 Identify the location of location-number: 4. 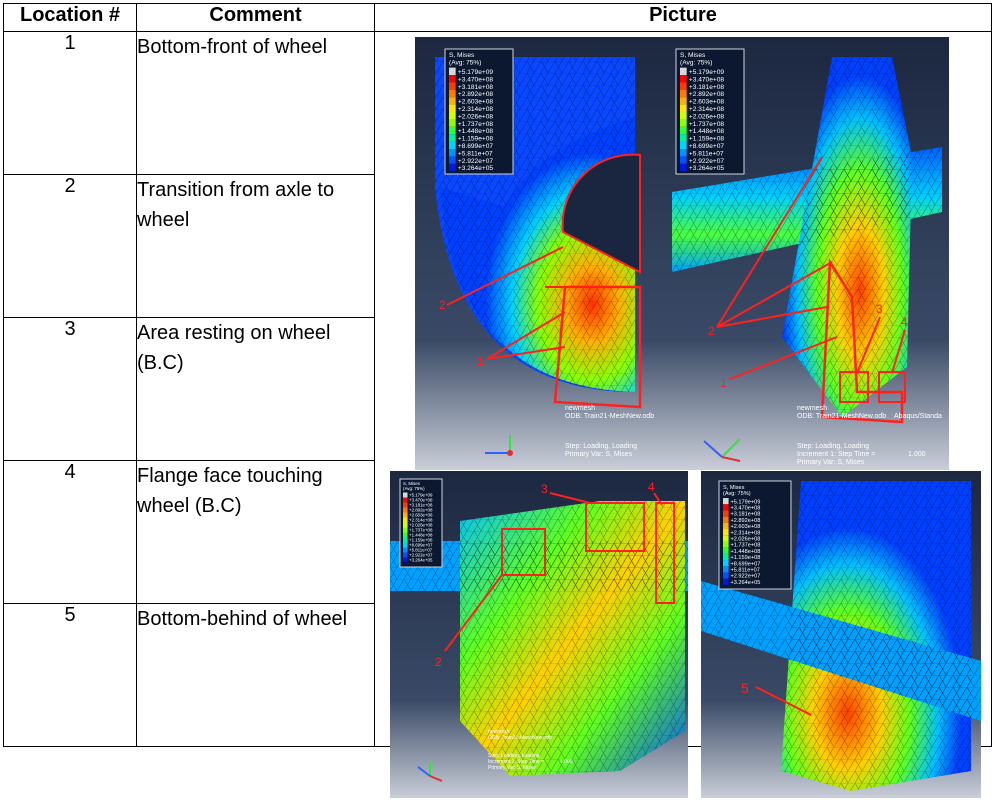
(70, 532).